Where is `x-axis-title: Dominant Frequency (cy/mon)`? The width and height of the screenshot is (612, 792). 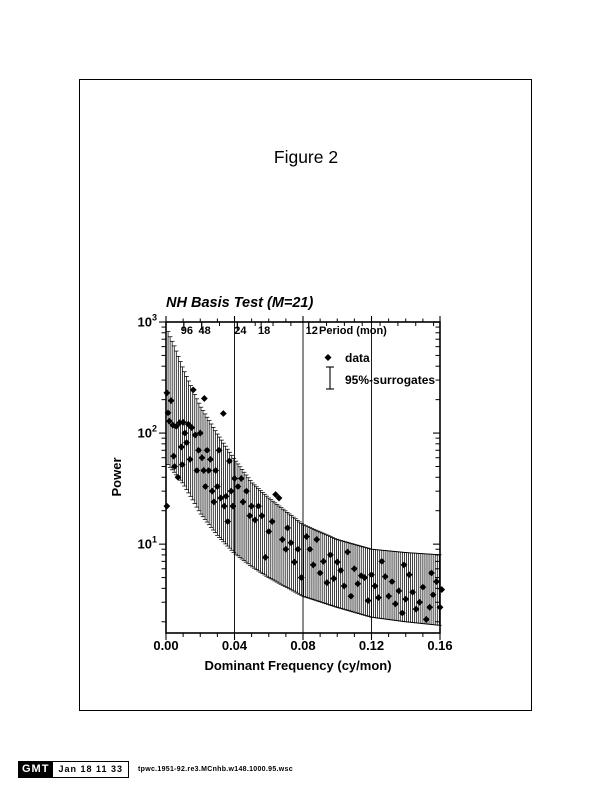 x-axis-title: Dominant Frequency (cy/mon) is located at coordinates (297, 665).